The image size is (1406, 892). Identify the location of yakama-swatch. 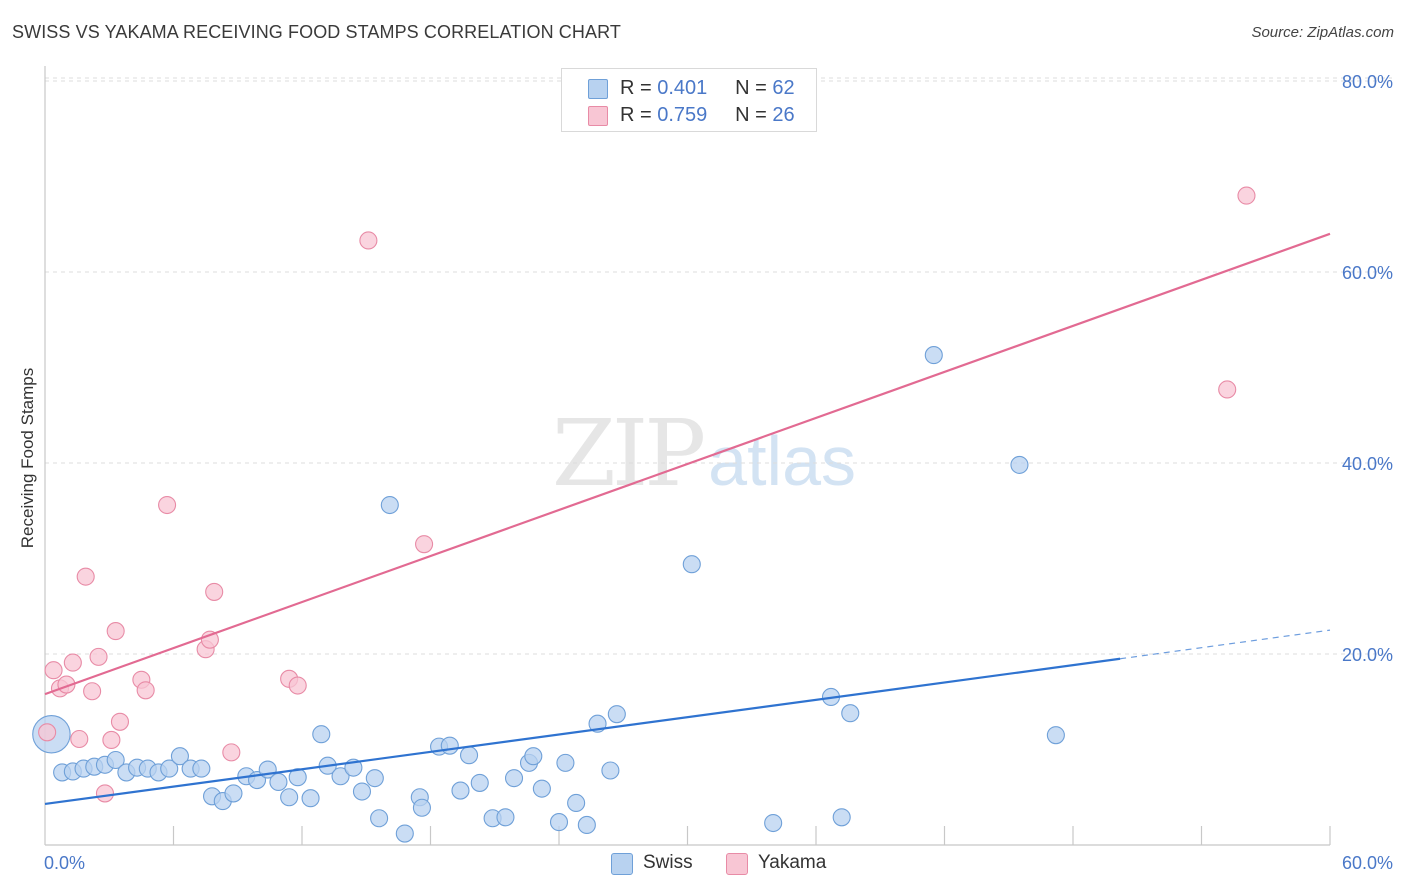
(598, 116).